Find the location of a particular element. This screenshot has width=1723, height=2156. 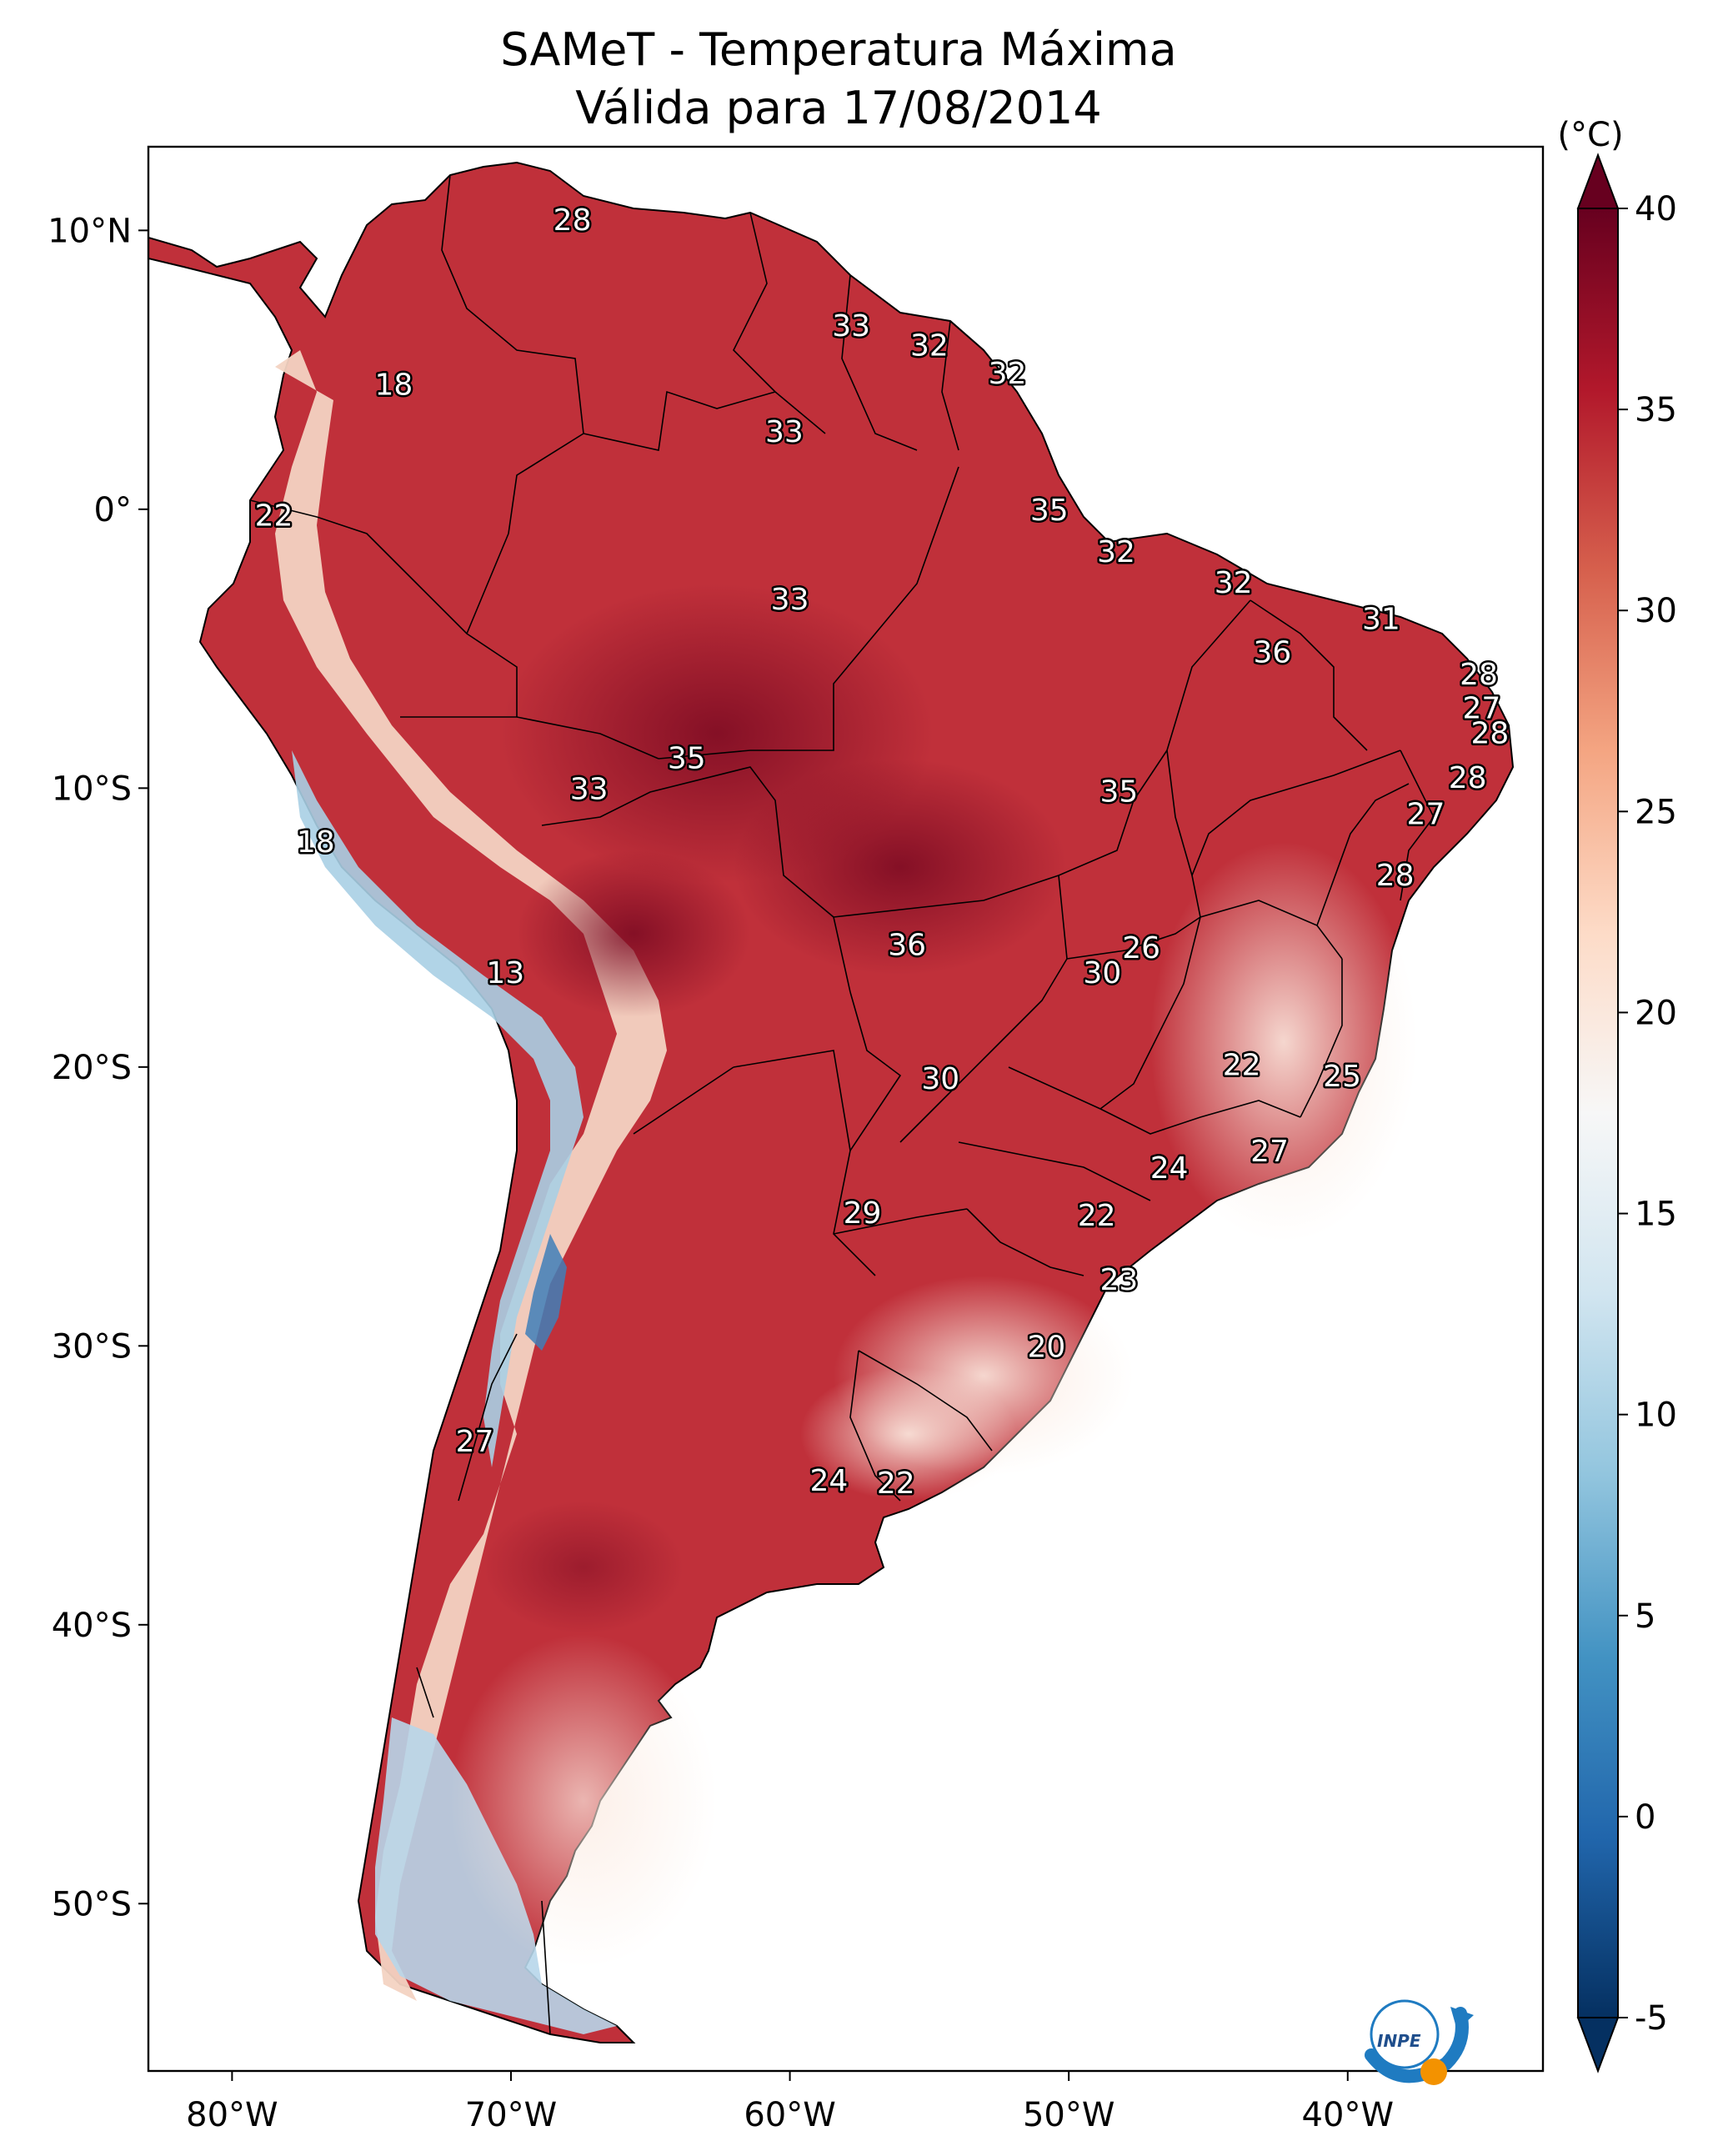

andes-cold-zone is located at coordinates (438, 1108).